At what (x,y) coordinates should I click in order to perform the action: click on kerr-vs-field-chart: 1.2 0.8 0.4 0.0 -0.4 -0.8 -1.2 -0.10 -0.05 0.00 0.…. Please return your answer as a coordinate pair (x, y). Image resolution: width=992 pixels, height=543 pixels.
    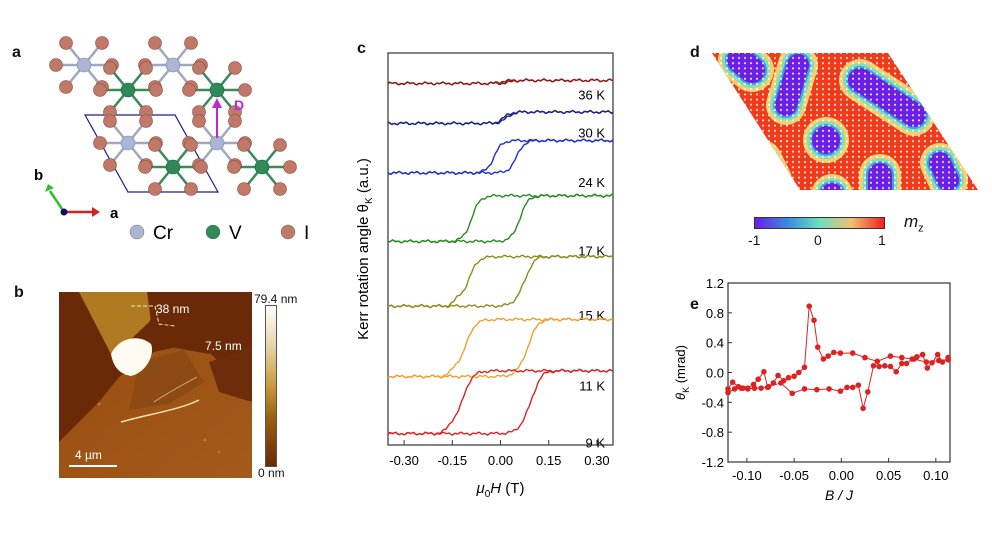
    Looking at the image, I should click on (812, 389).